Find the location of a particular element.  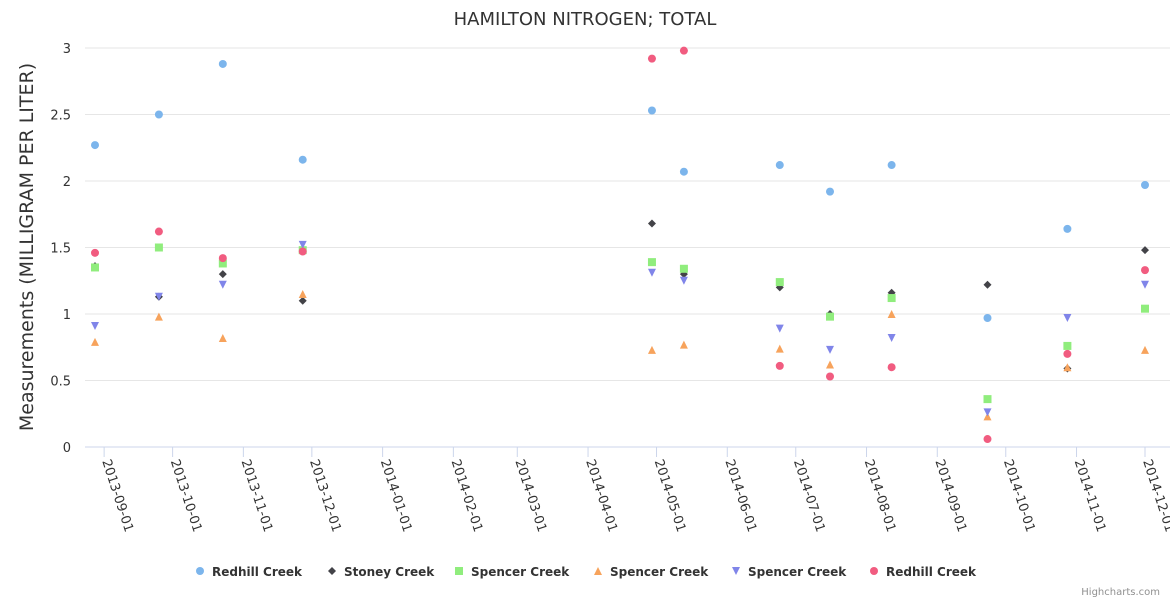

legend-item-5: Redhill Creek is located at coordinates (923, 572).